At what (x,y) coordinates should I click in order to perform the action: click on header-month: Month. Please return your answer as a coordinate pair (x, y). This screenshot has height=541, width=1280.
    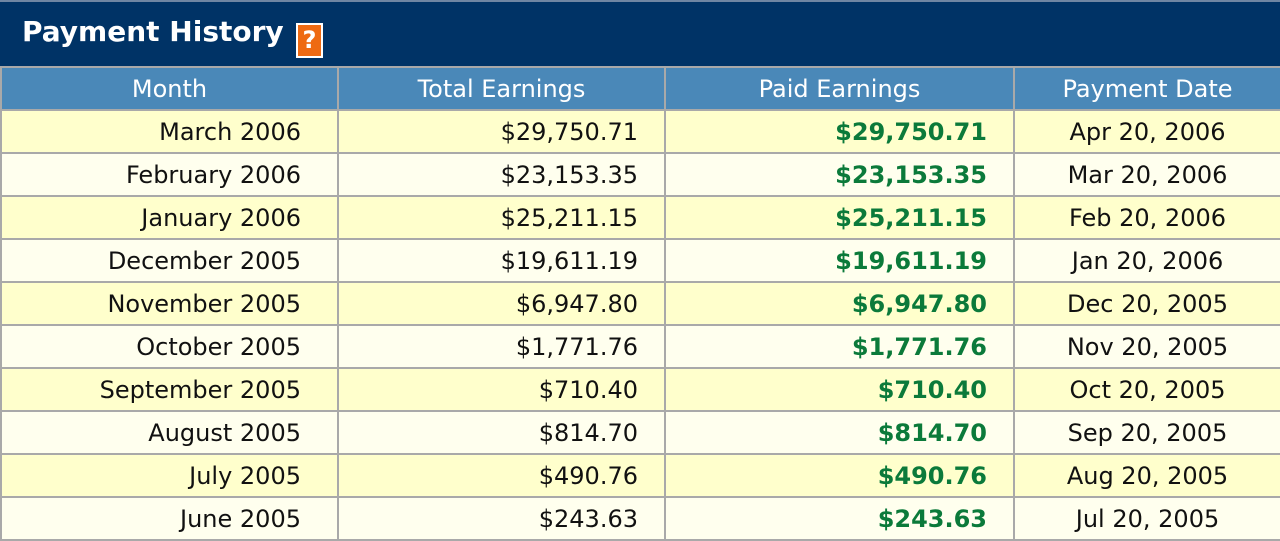
    Looking at the image, I should click on (169, 88).